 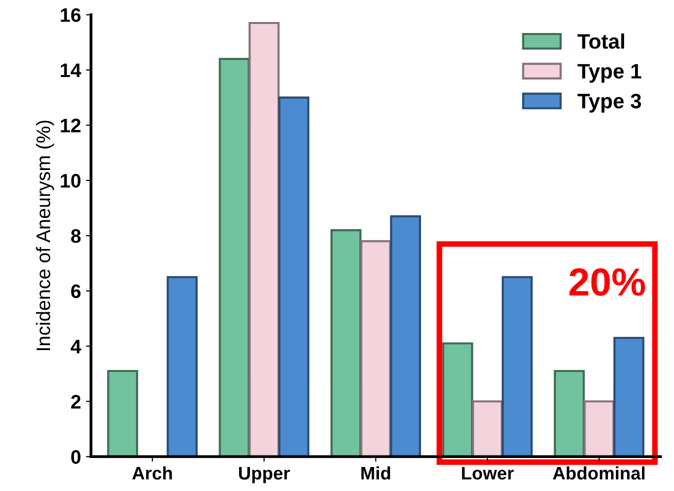 I want to click on x-tick-label: Abdominal, so click(x=598, y=473).